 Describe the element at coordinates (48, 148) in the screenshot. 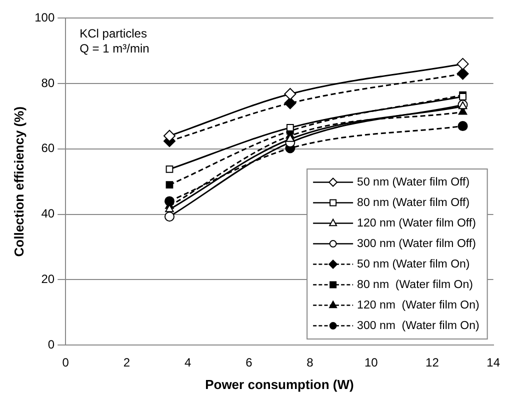

I see `y-tick-label: 60` at that location.